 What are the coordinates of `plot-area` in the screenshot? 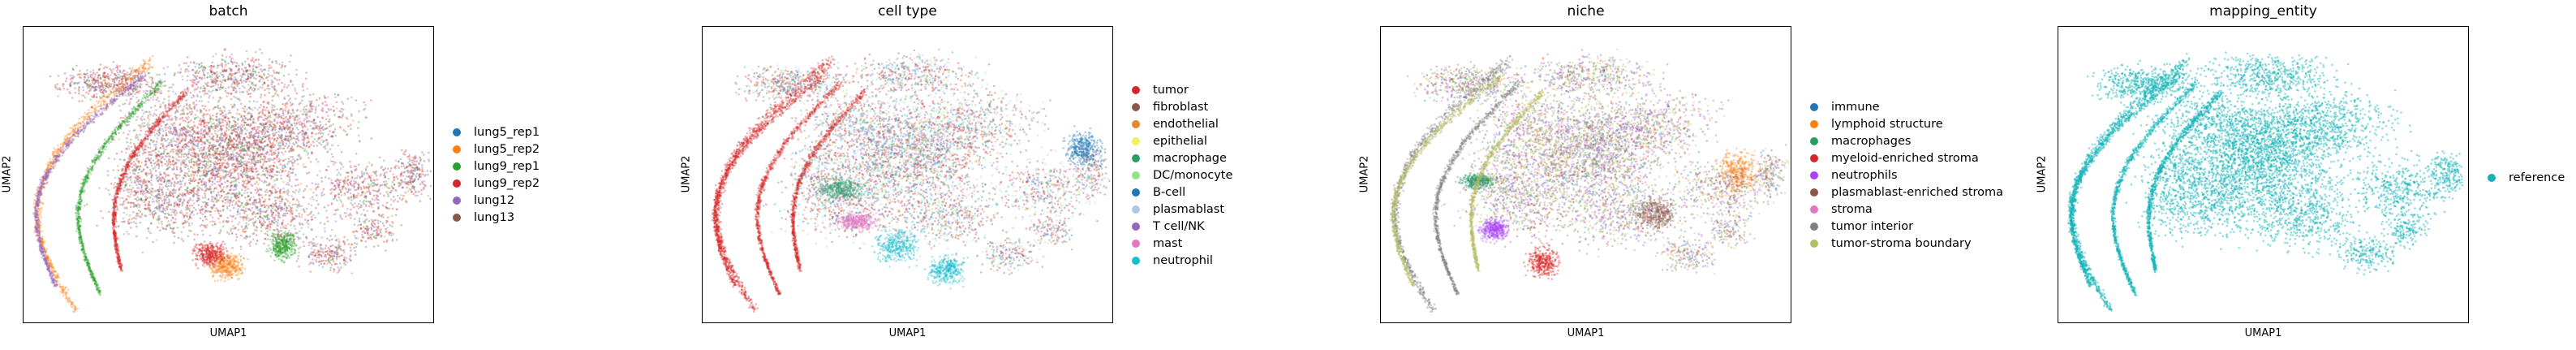 It's located at (228, 175).